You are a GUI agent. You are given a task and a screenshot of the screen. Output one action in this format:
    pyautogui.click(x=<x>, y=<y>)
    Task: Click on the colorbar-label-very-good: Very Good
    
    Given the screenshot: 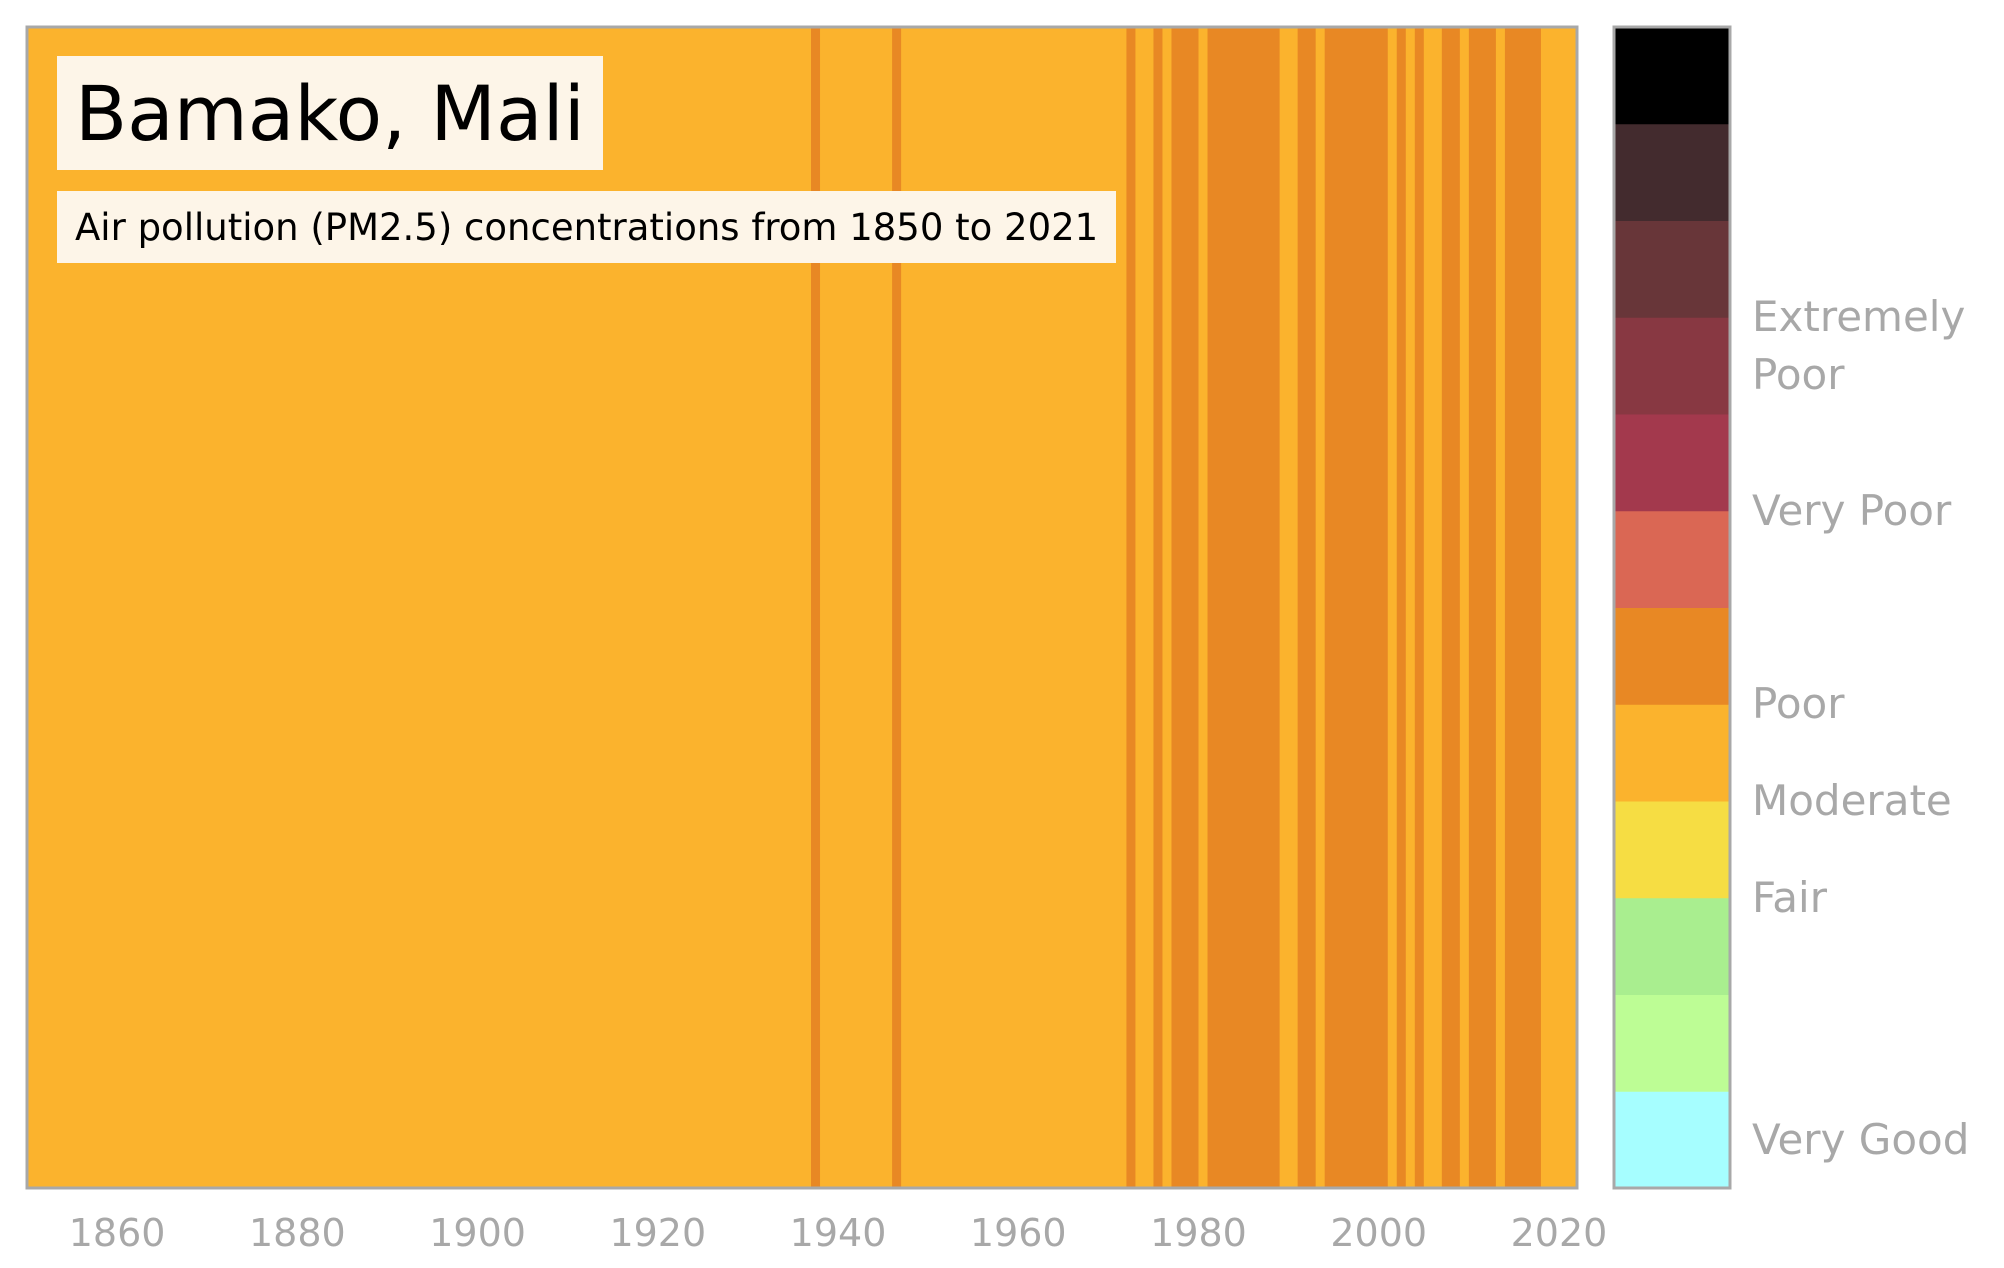 What is the action you would take?
    pyautogui.click(x=1861, y=1139)
    